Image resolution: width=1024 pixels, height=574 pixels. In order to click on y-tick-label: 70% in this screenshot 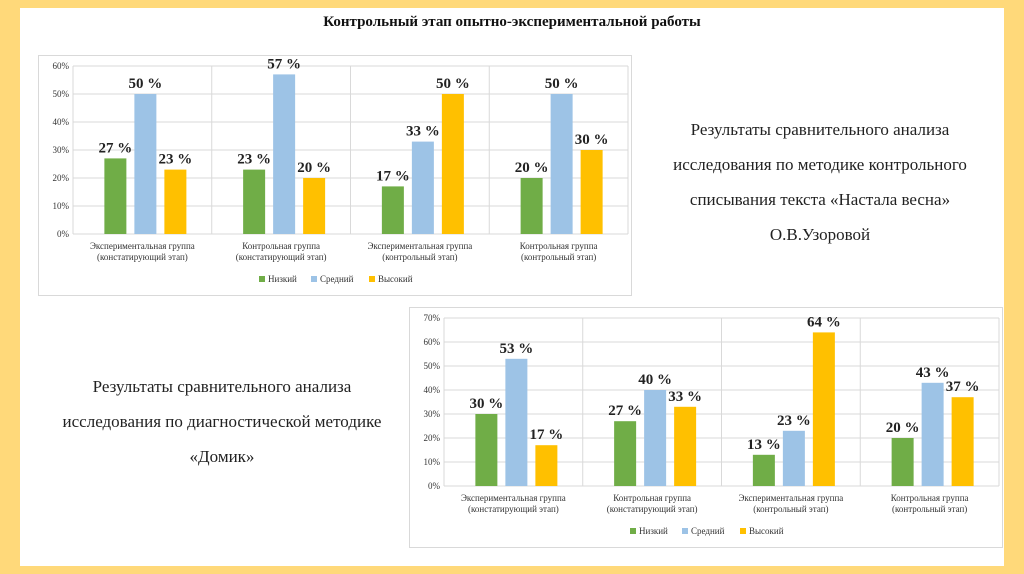, I will do `click(432, 318)`.